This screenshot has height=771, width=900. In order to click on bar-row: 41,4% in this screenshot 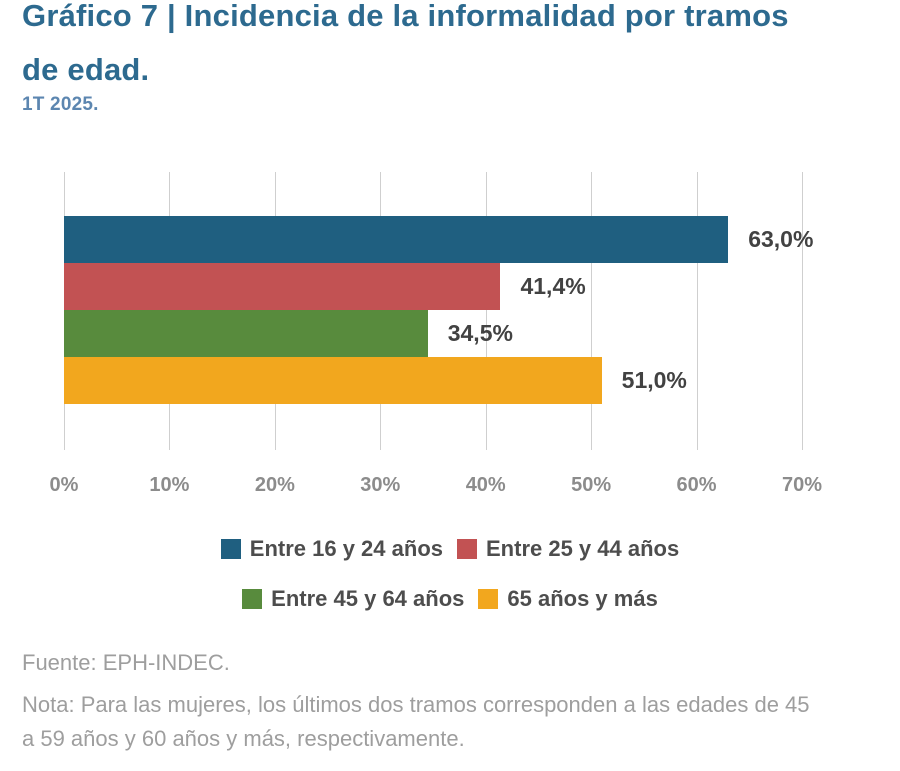, I will do `click(433, 286)`.